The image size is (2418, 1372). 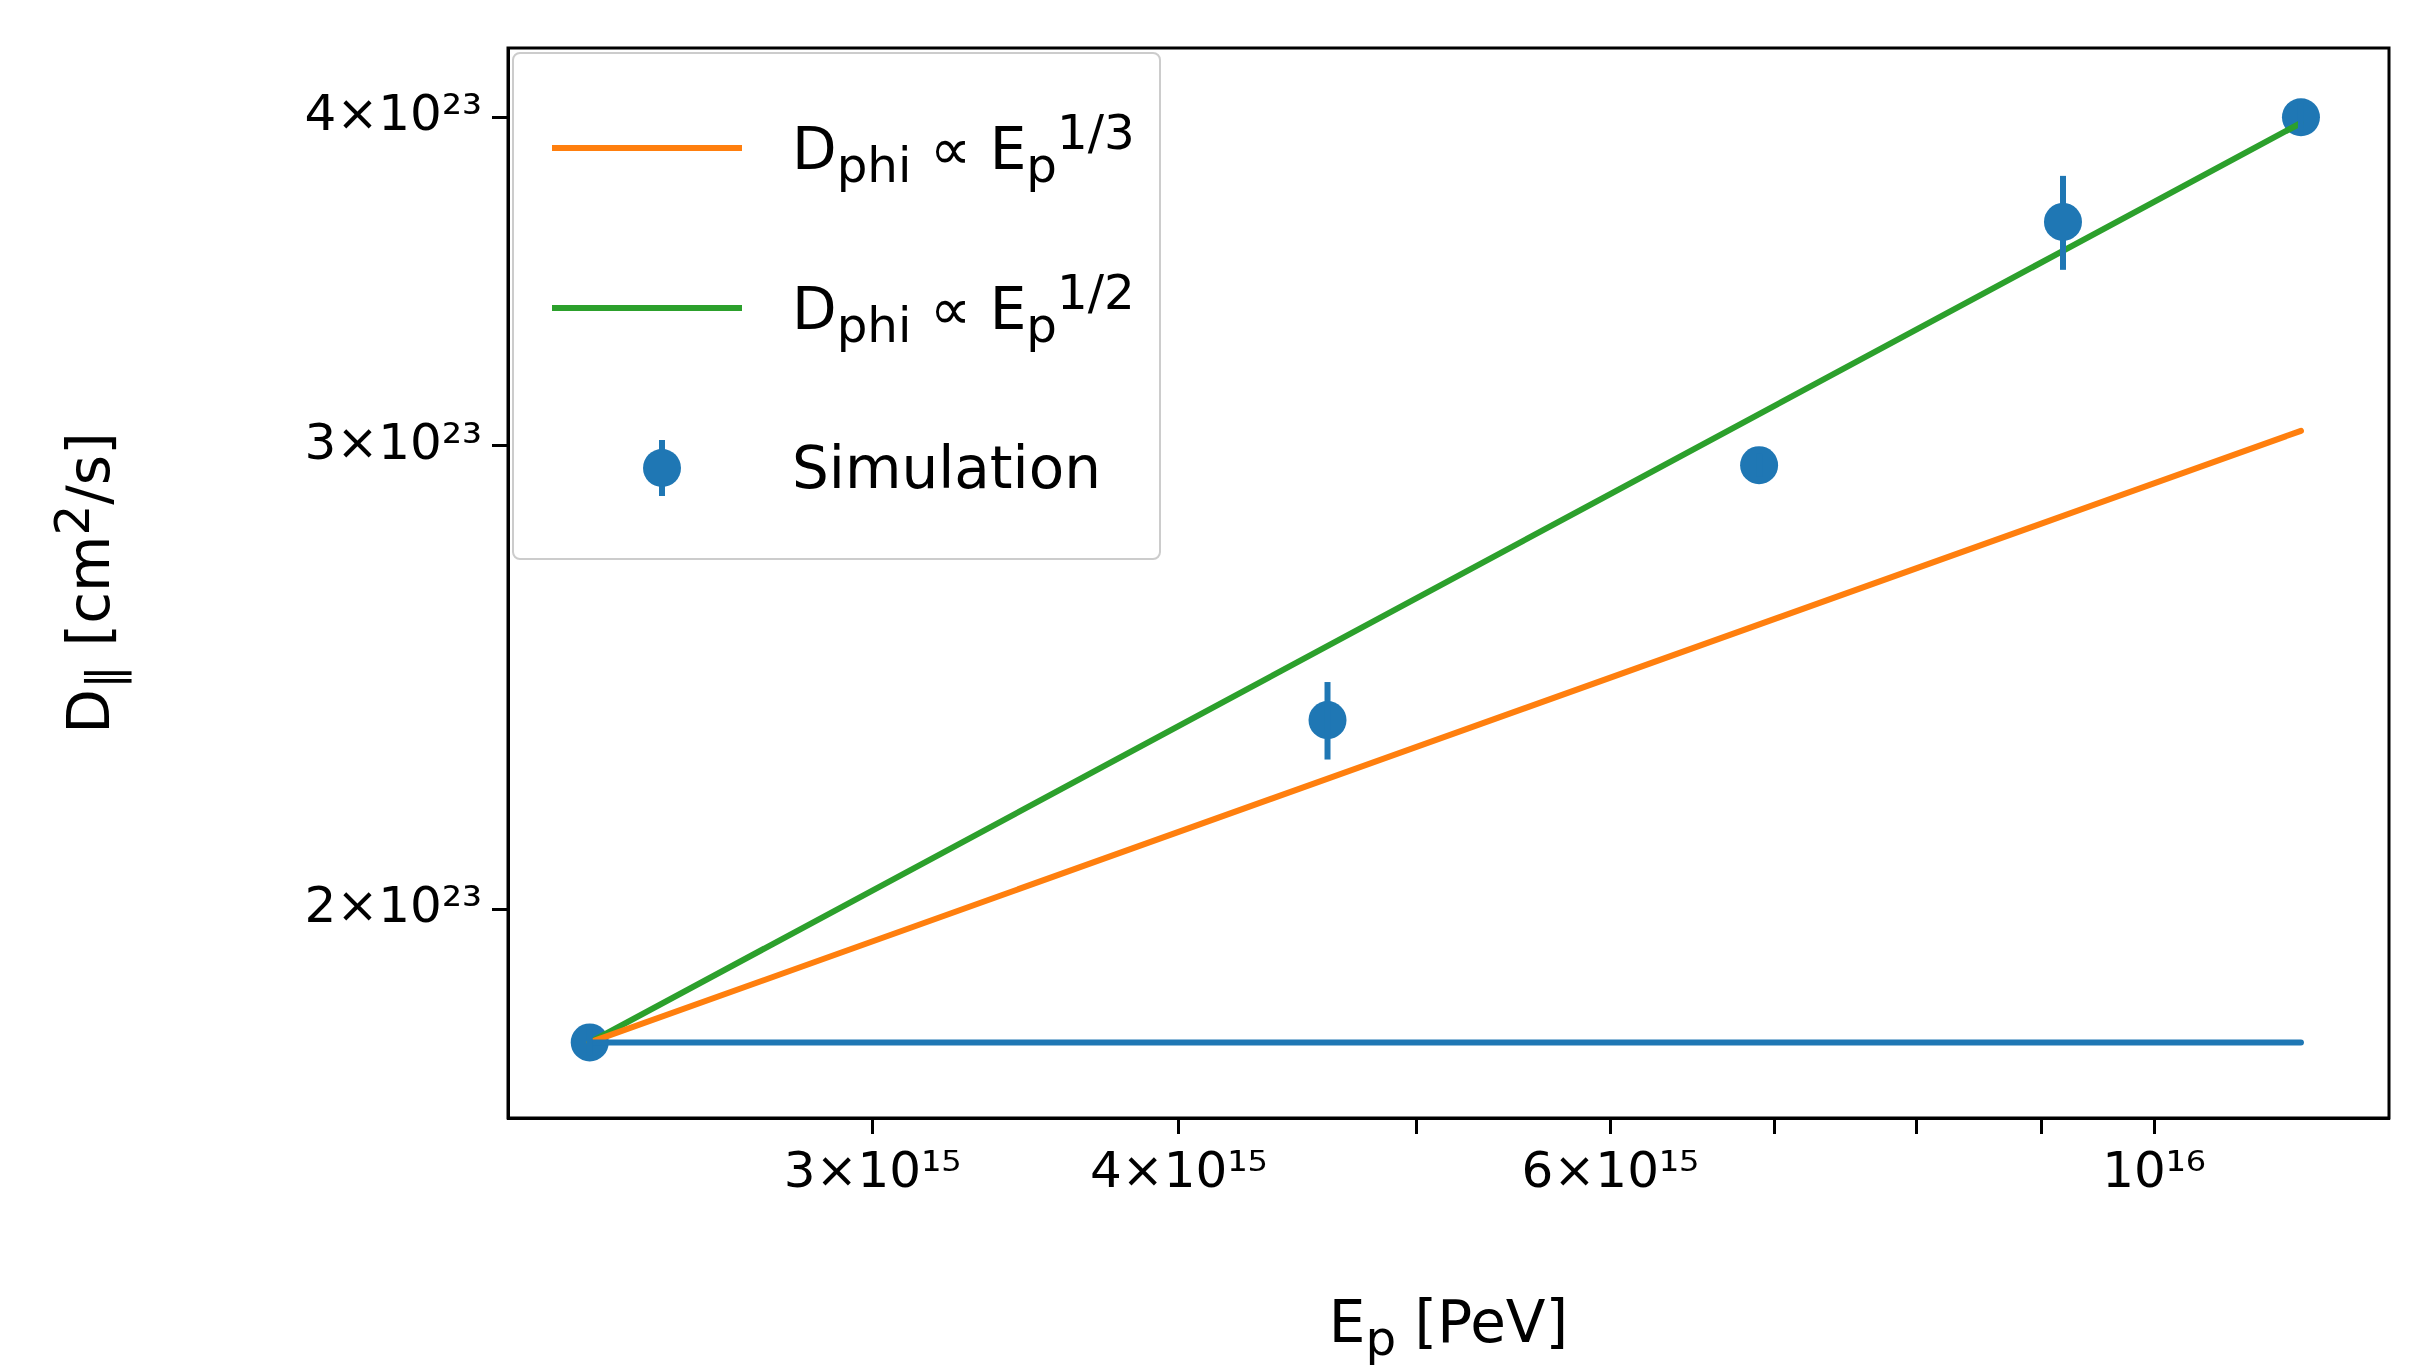 I want to click on x-tick-label: 10¹⁶, so click(x=2154, y=1169).